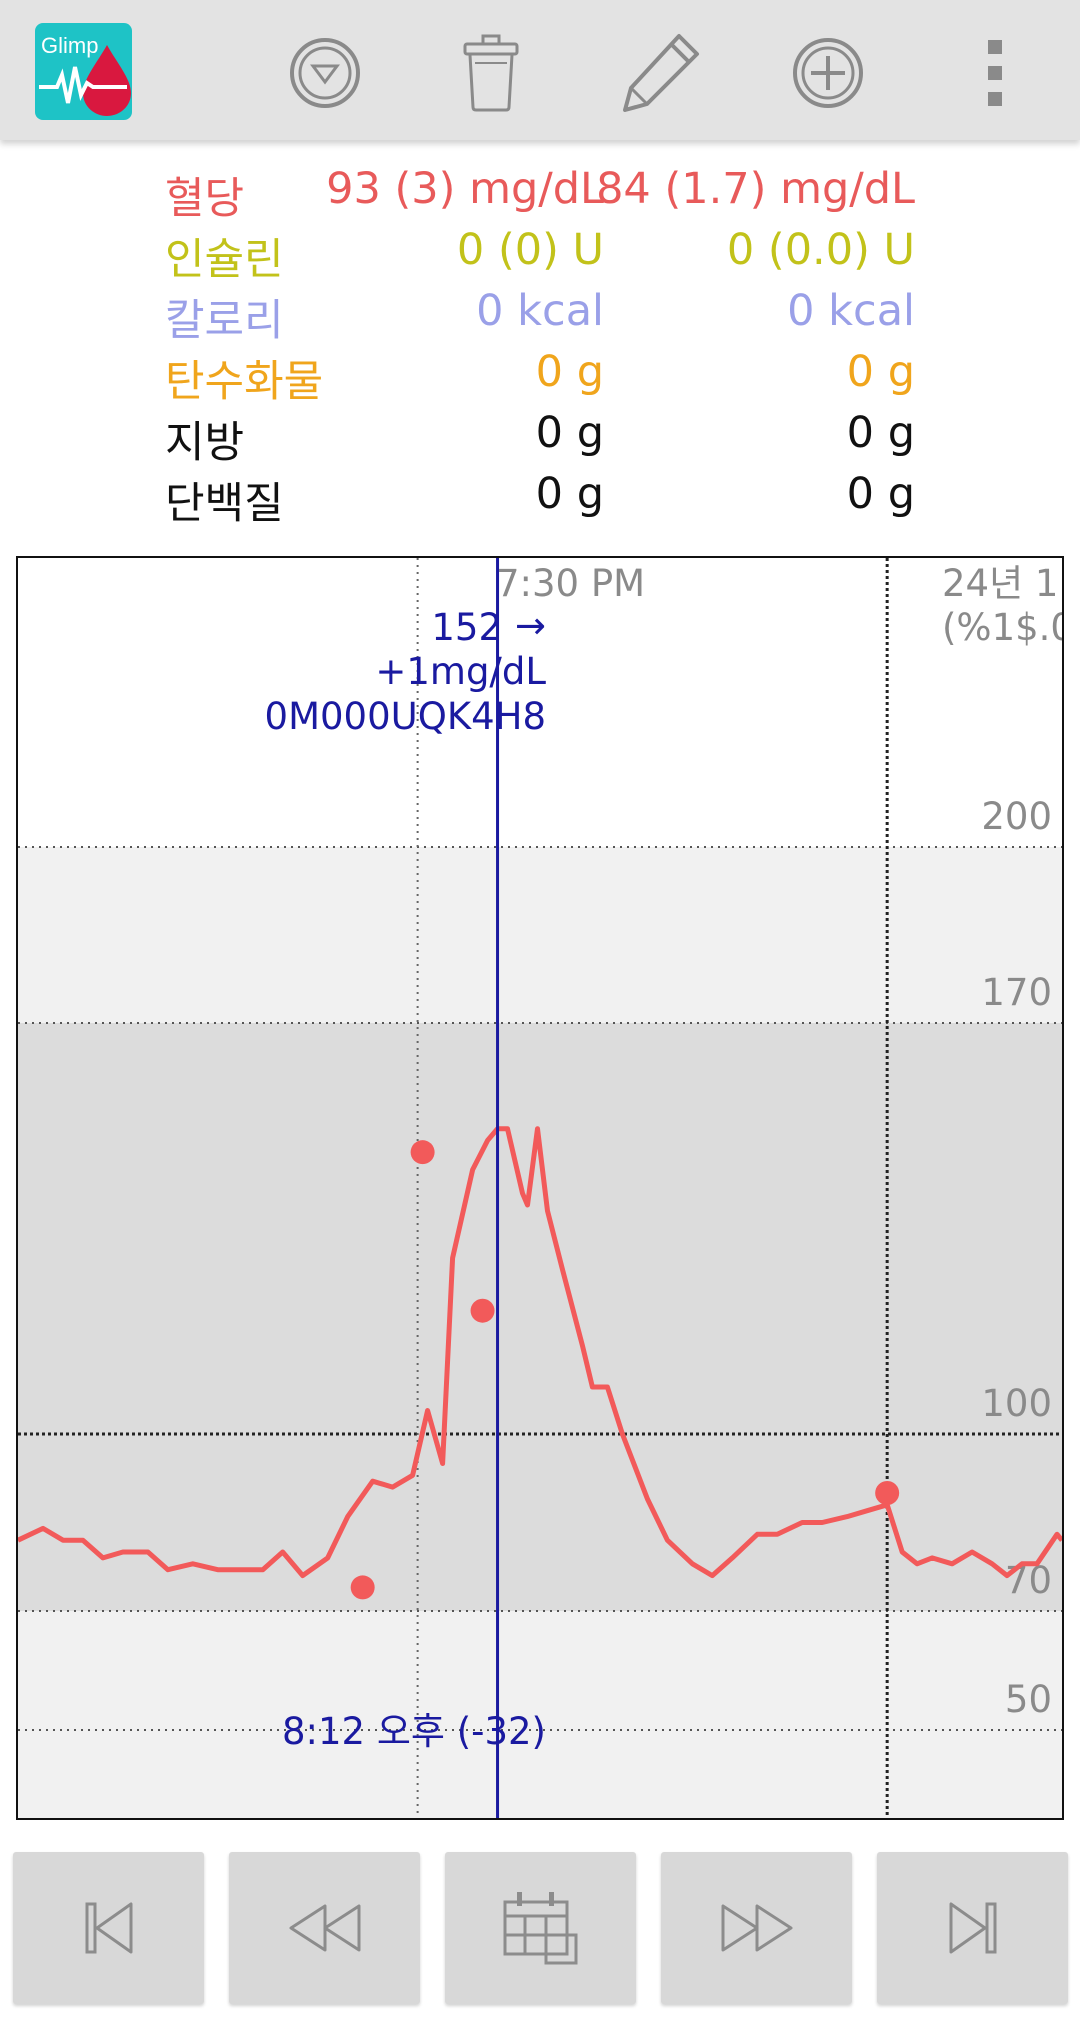  Describe the element at coordinates (224, 260) in the screenshot. I see `stat-label: 인슐린` at that location.